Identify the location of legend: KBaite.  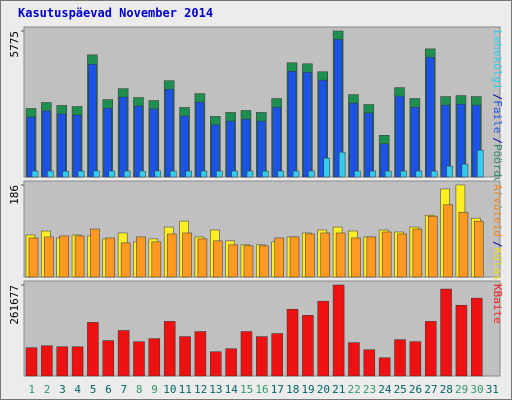
(497, 304).